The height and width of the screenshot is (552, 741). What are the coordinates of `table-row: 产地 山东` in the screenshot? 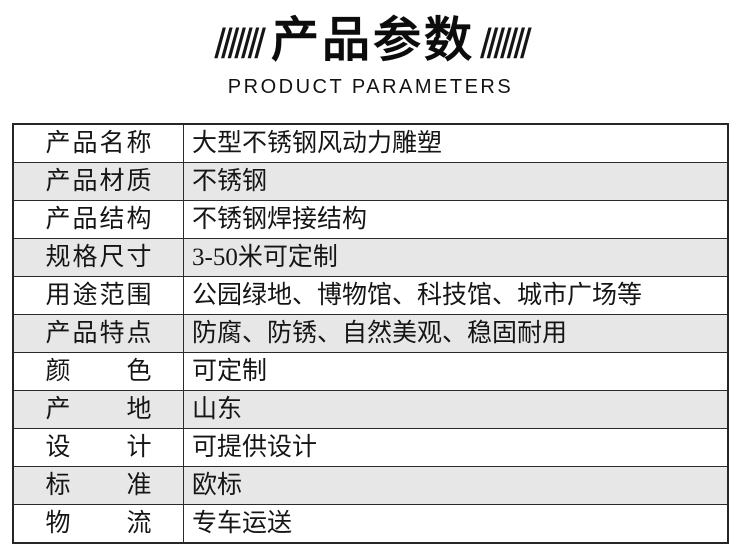 It's located at (370, 409).